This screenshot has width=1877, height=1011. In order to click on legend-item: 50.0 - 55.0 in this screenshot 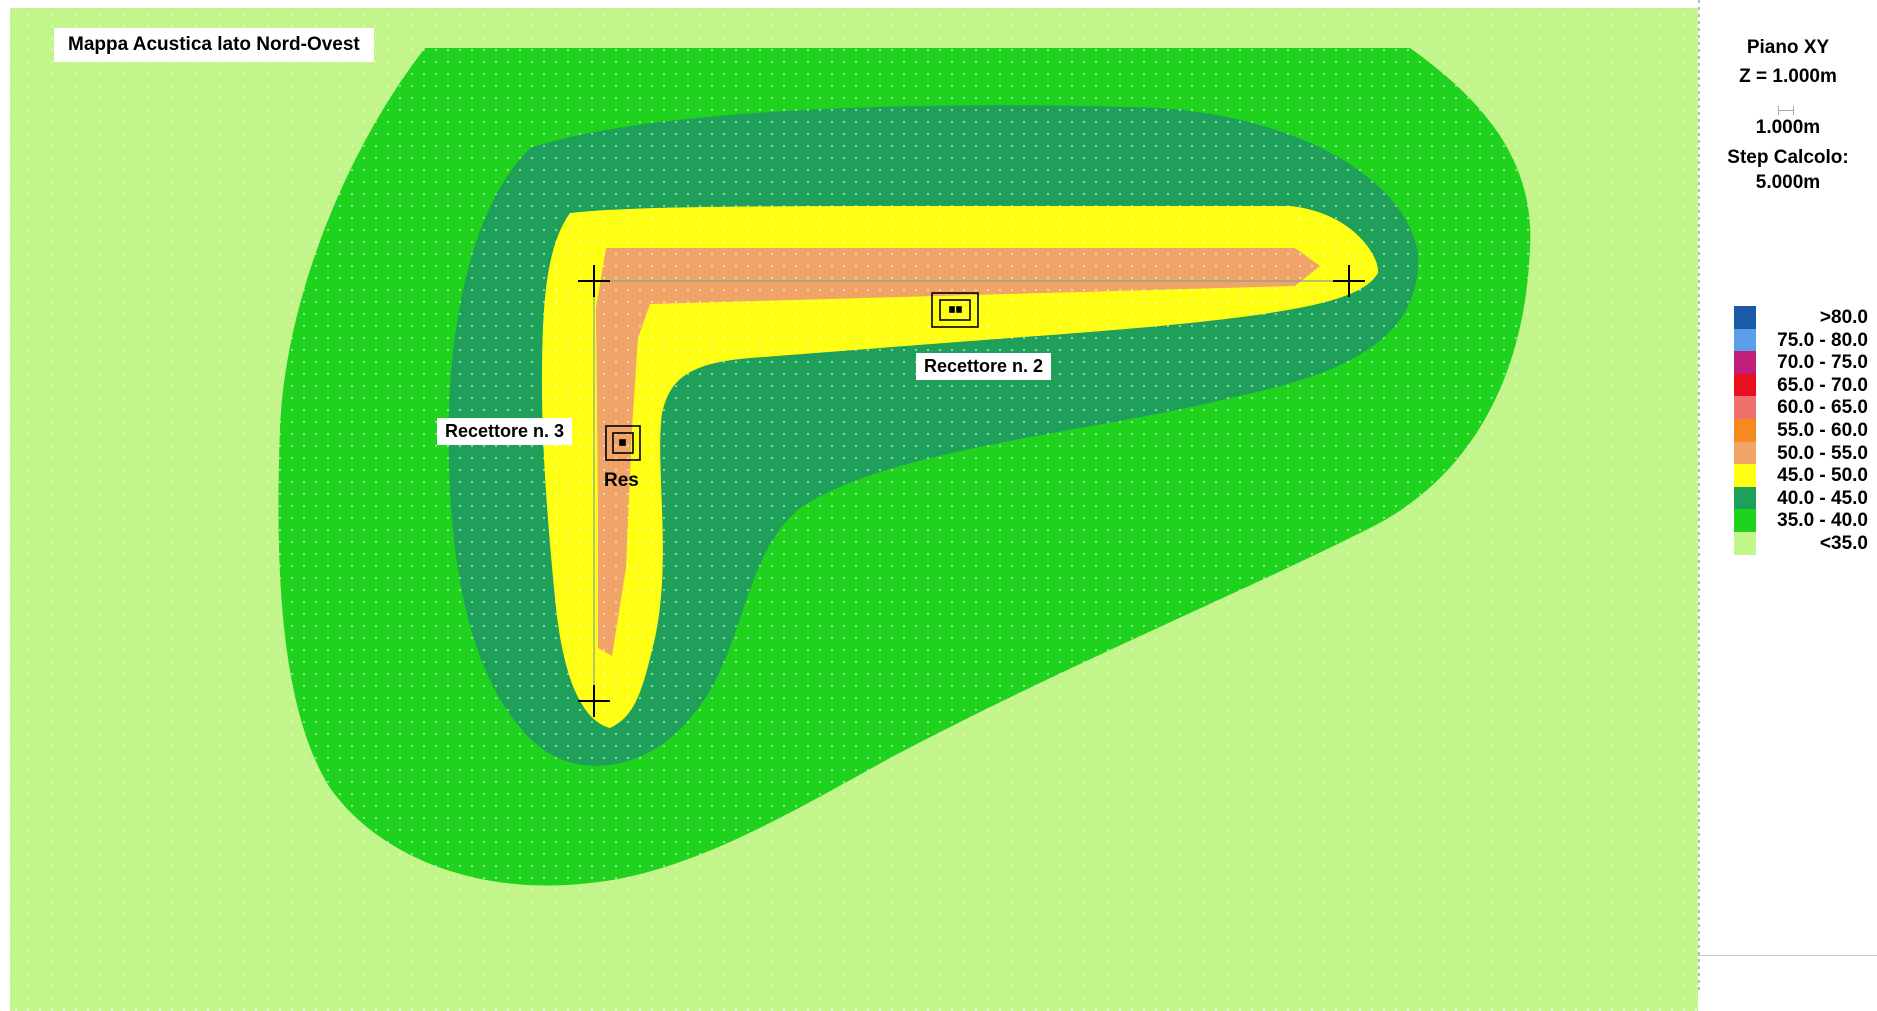, I will do `click(1804, 453)`.